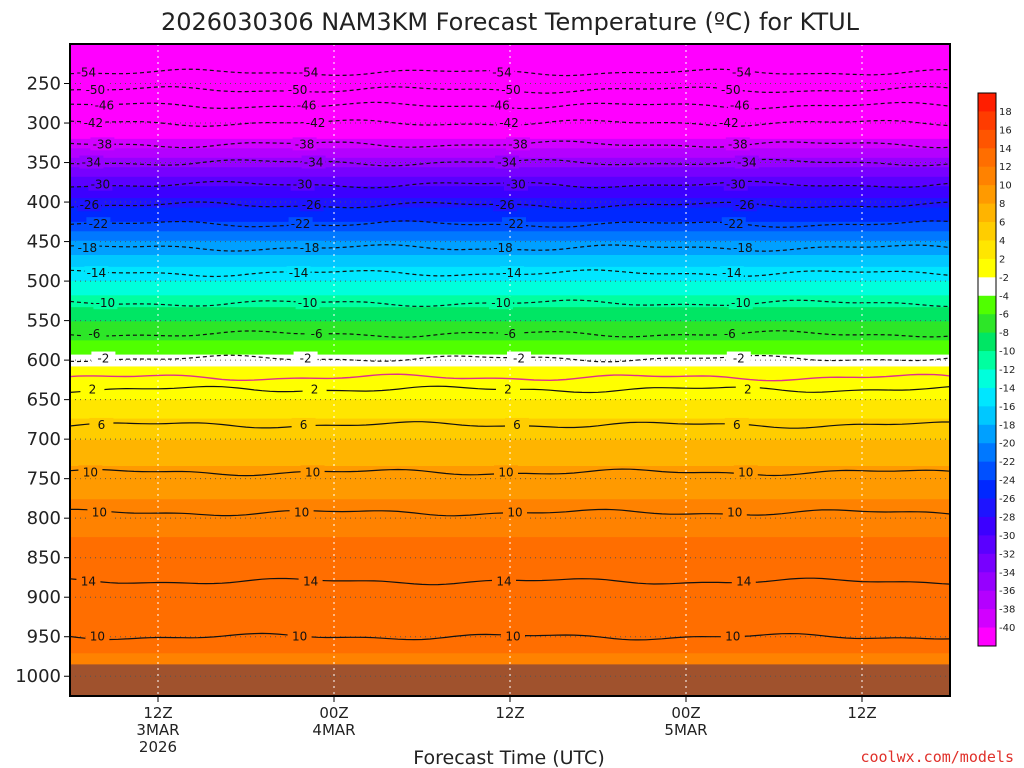 The height and width of the screenshot is (768, 1024). I want to click on colorbar-label: 14, so click(1005, 149).